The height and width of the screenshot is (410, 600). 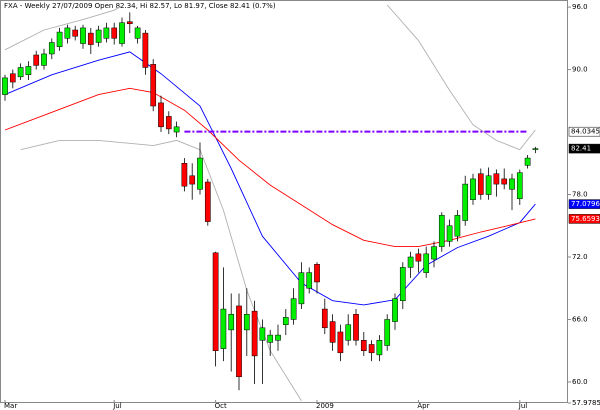 What do you see at coordinates (586, 403) in the screenshot?
I see `y-tick-label: 57.9785` at bounding box center [586, 403].